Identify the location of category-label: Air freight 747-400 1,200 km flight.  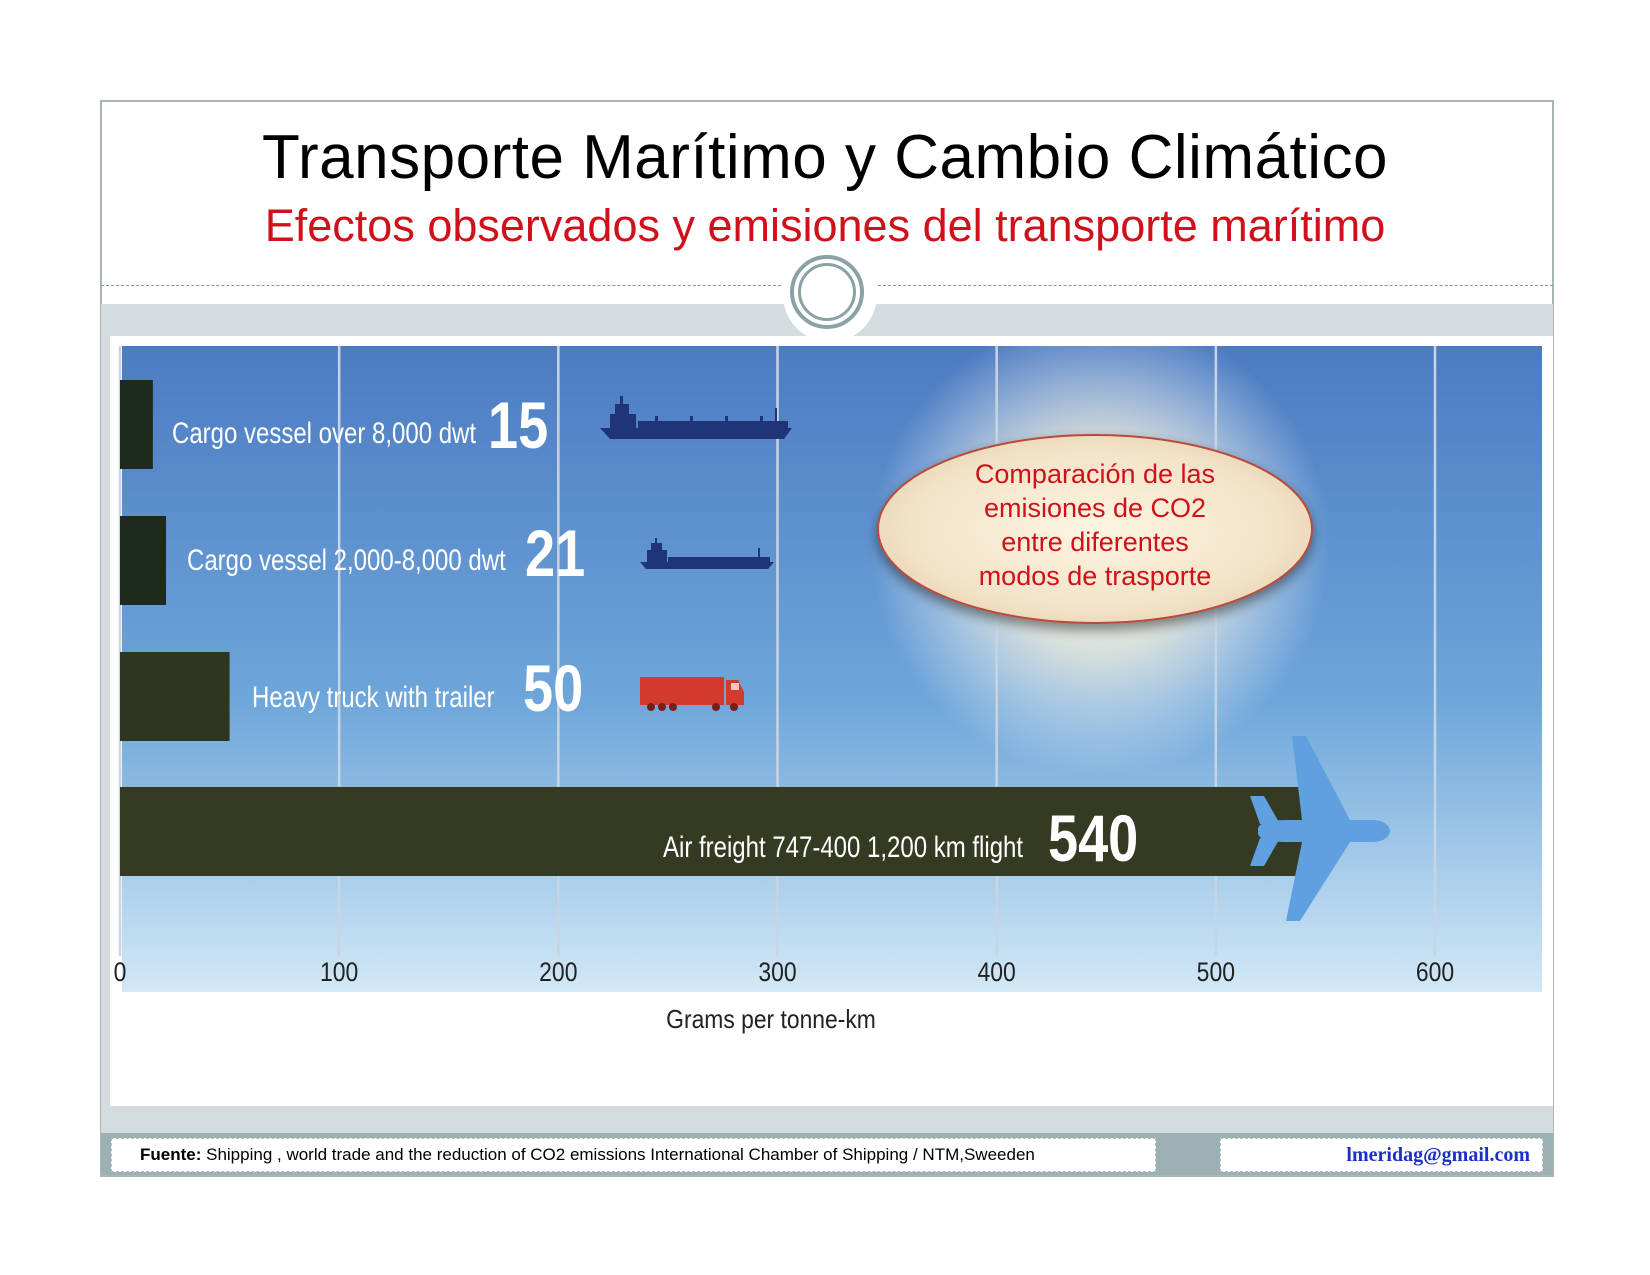
(843, 846).